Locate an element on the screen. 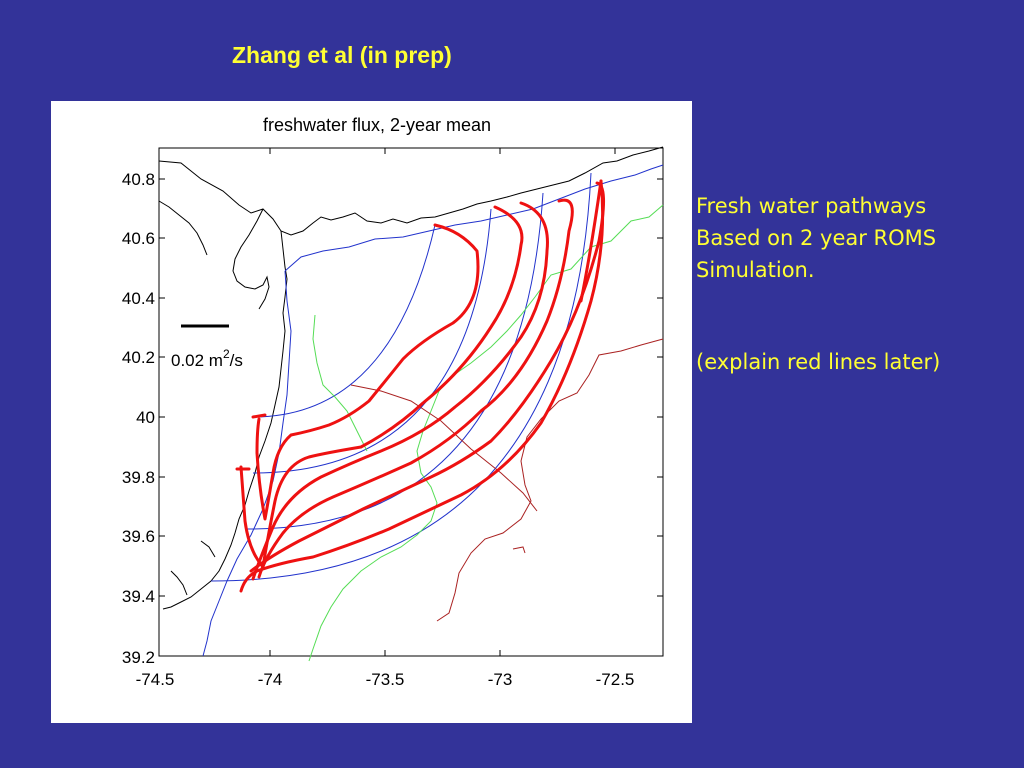 The image size is (1024, 768). y-tick-label: 39.6 is located at coordinates (138, 536).